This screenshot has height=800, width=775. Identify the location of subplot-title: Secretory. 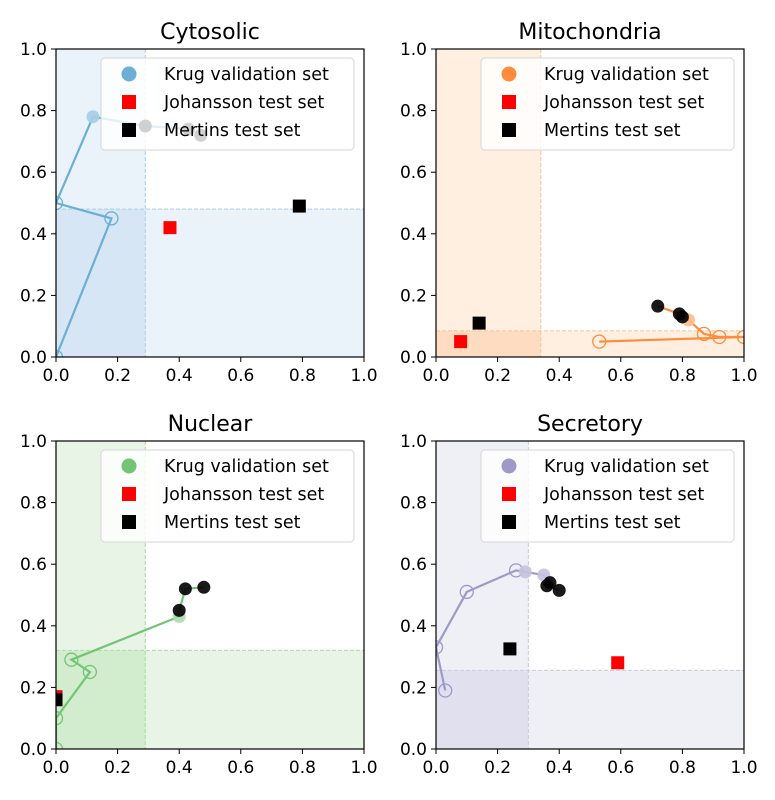
(590, 424).